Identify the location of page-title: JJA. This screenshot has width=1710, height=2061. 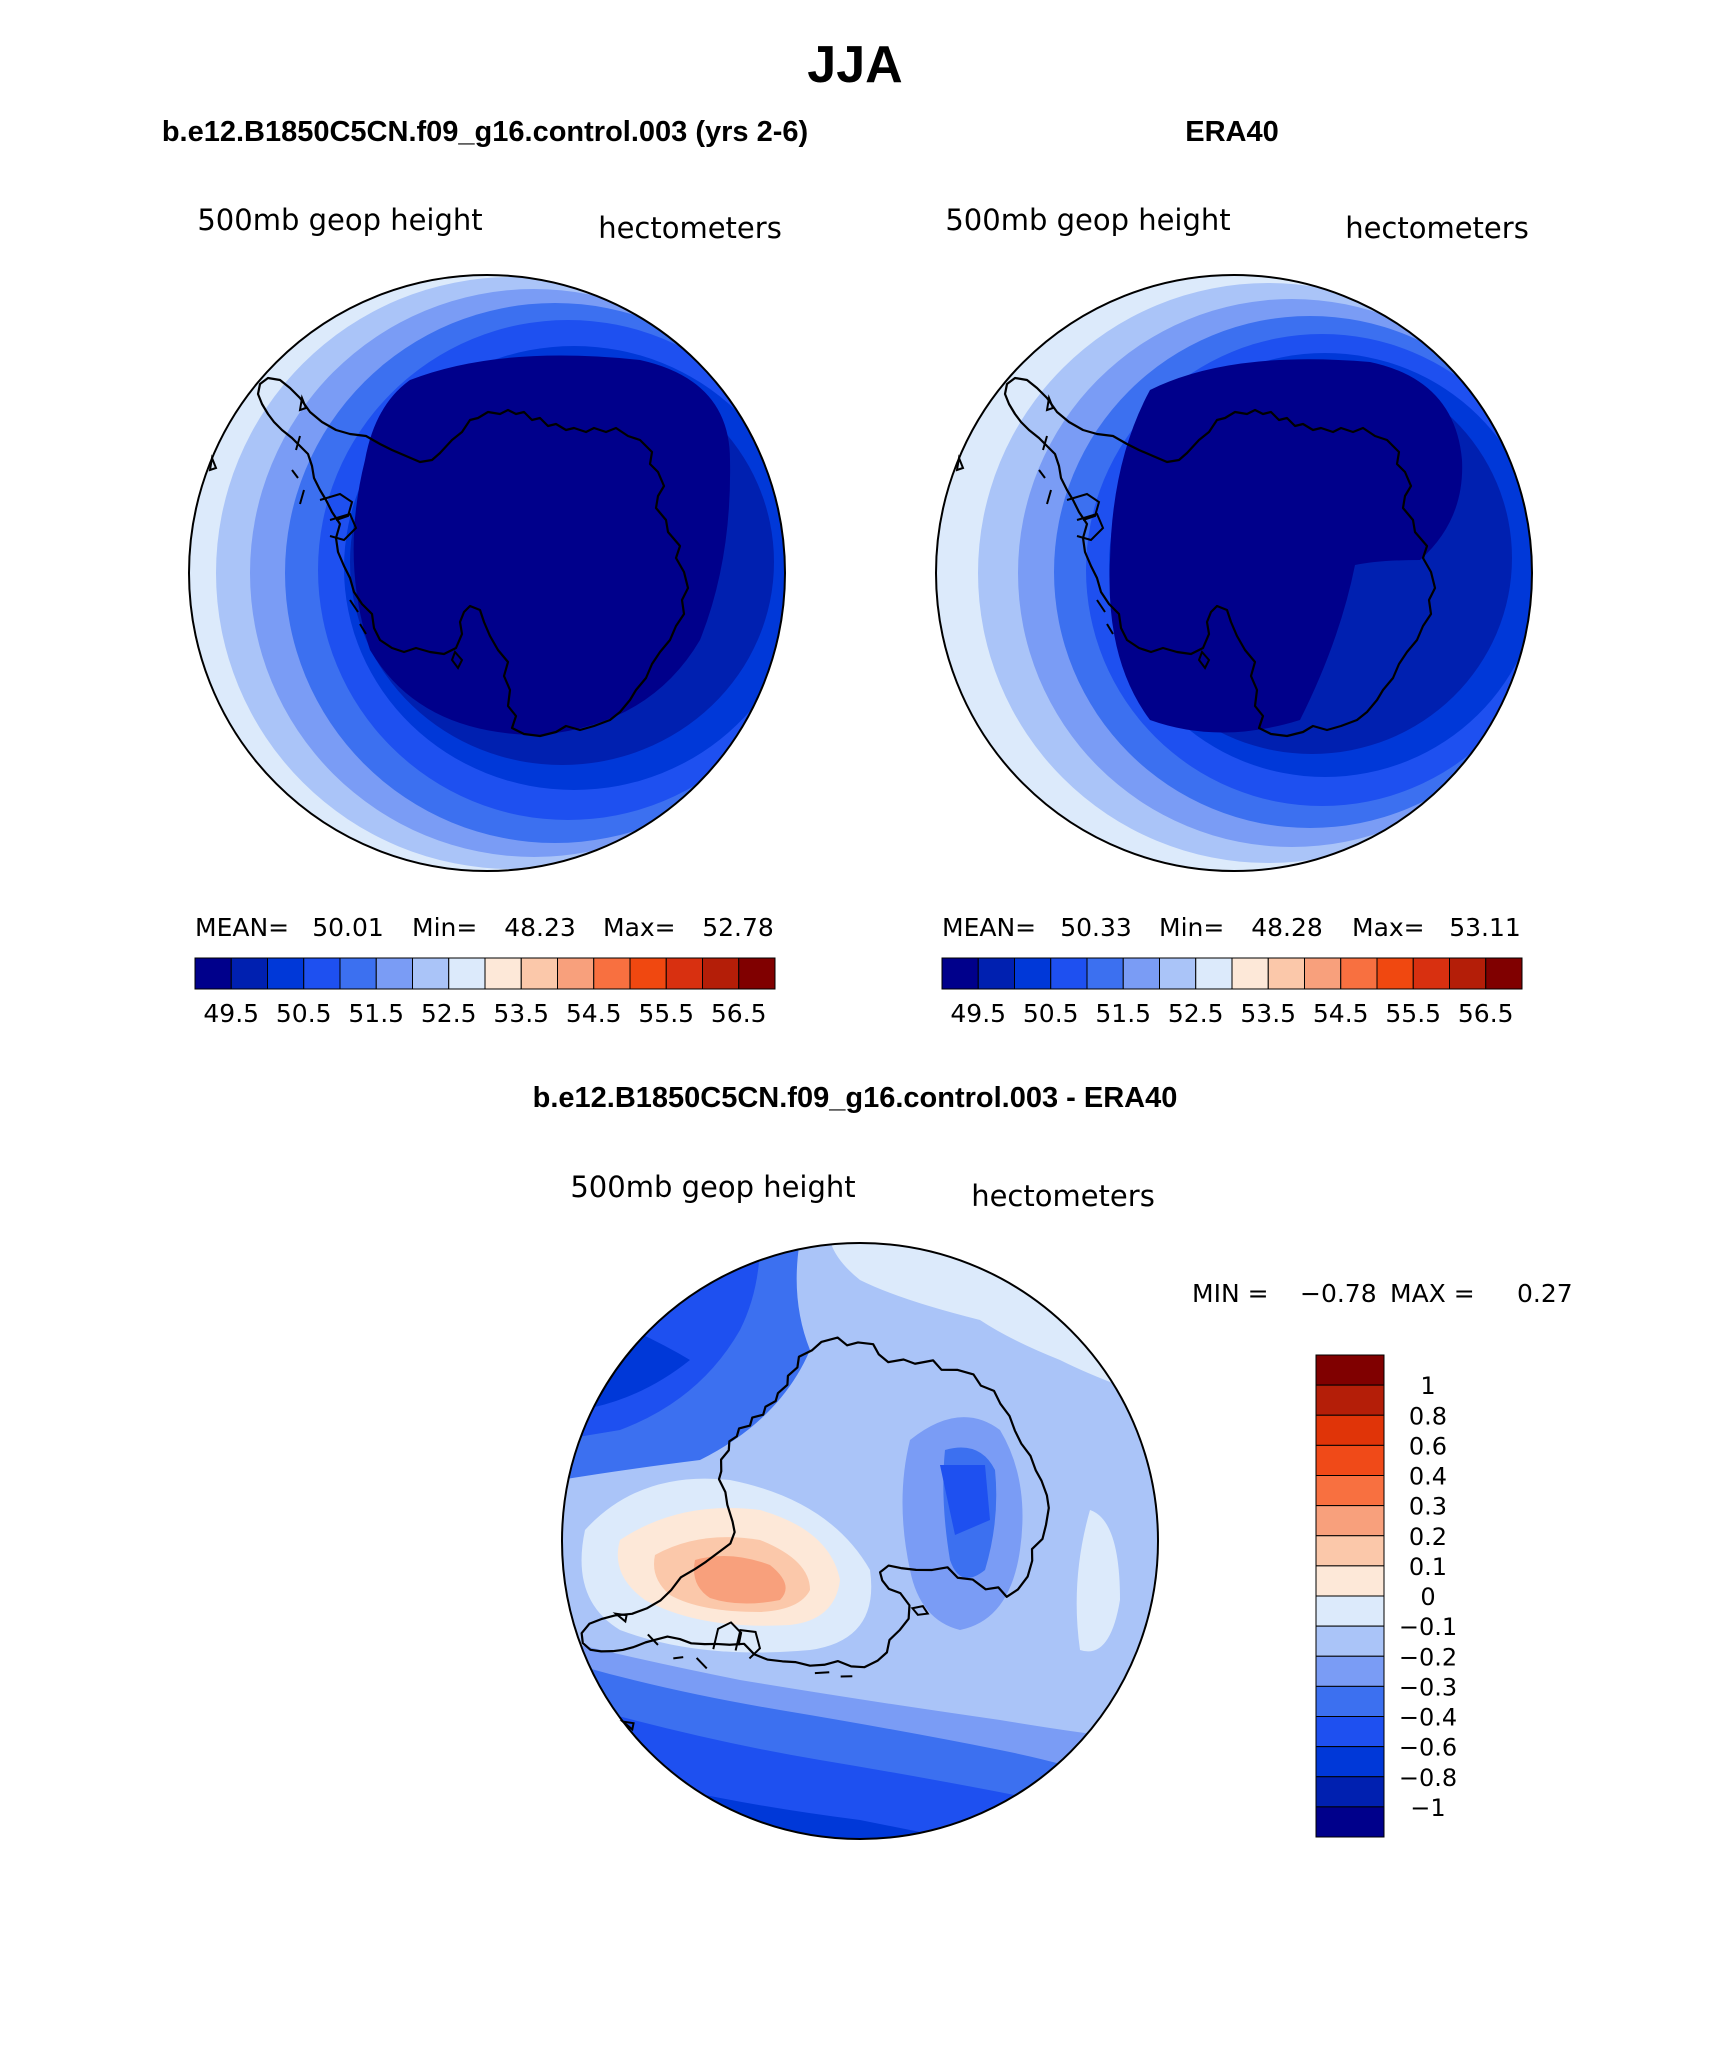
(854, 65).